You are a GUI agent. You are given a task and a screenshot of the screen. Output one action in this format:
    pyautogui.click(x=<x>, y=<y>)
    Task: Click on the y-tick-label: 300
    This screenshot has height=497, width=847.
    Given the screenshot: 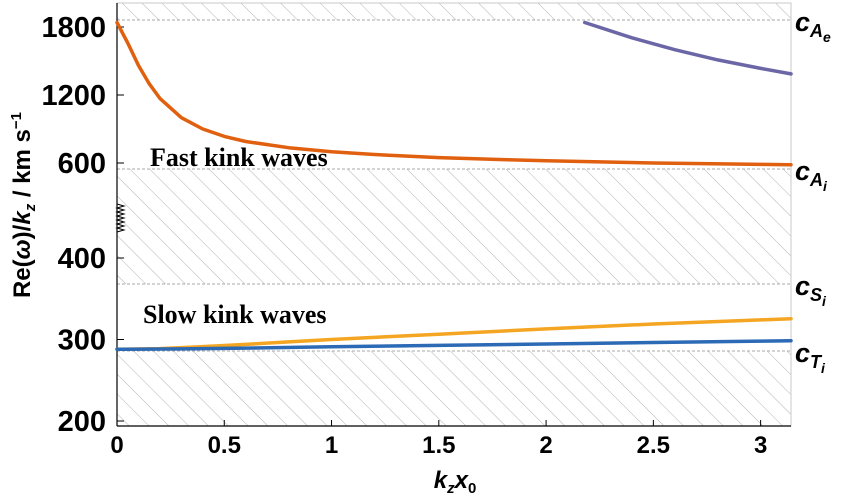 What is the action you would take?
    pyautogui.click(x=82, y=341)
    